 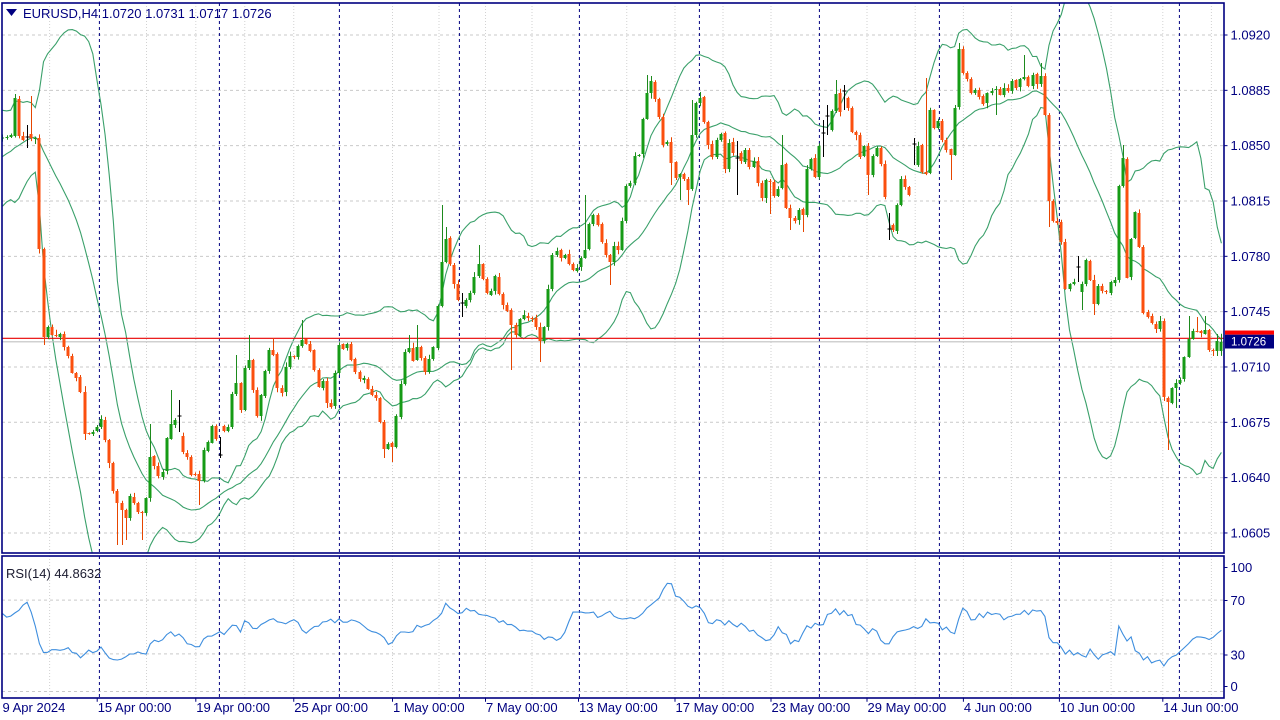 What do you see at coordinates (1251, 532) in the screenshot?
I see `svg-text: 1.0605` at bounding box center [1251, 532].